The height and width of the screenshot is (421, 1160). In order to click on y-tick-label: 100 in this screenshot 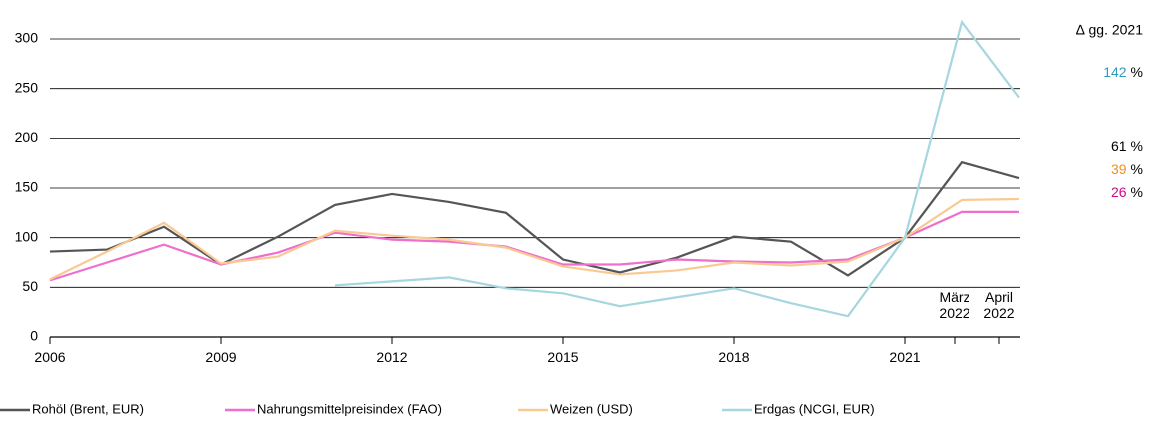, I will do `click(27, 236)`.